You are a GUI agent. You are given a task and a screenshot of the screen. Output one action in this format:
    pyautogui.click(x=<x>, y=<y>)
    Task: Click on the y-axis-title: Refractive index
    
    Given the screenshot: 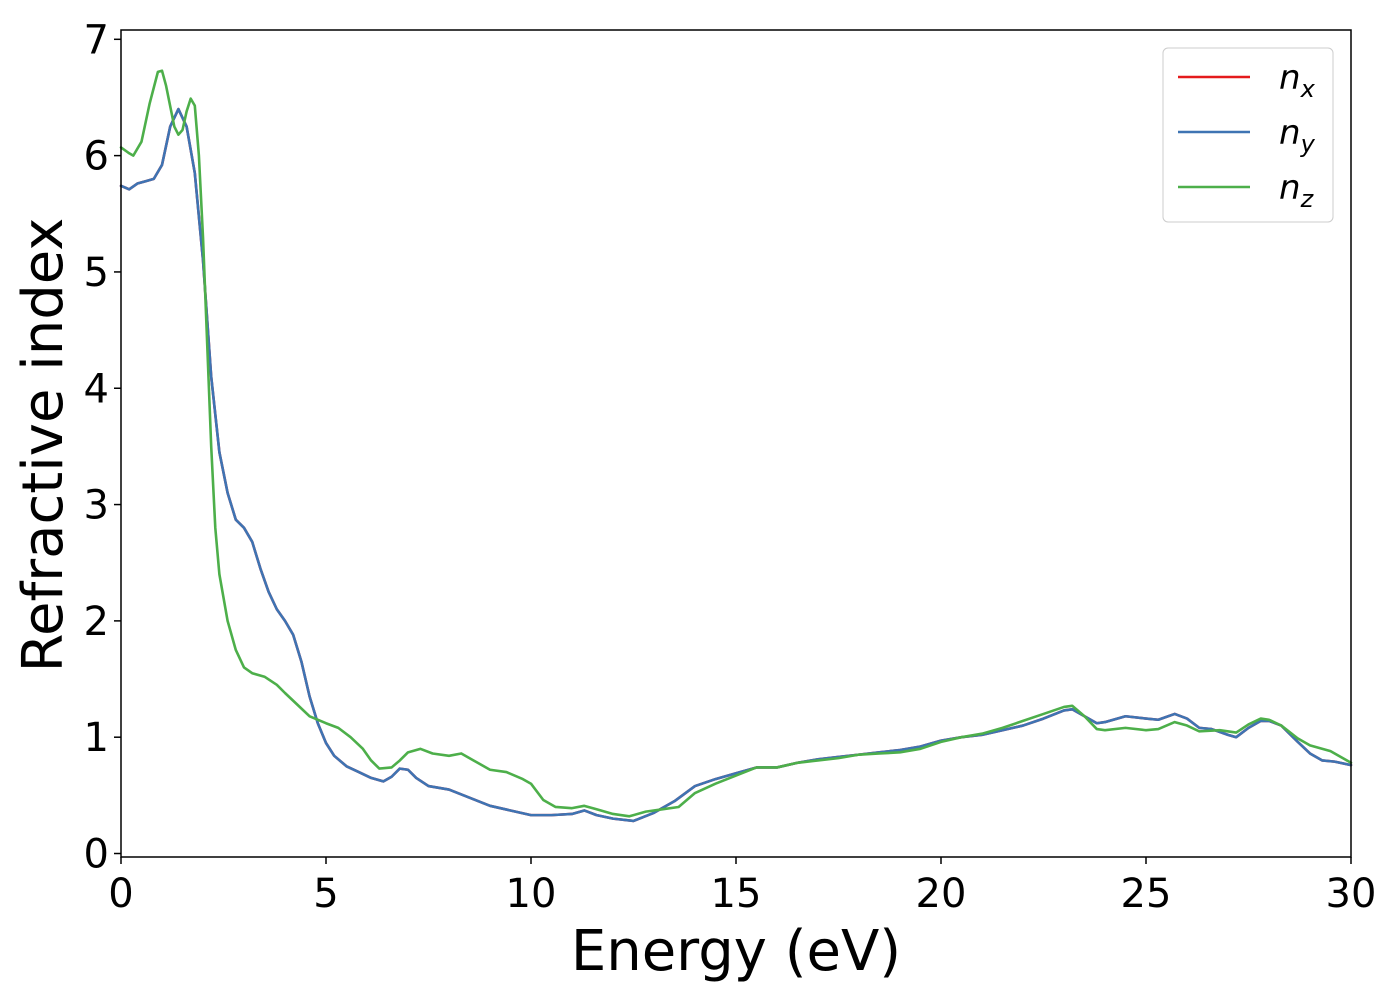 What is the action you would take?
    pyautogui.click(x=43, y=445)
    